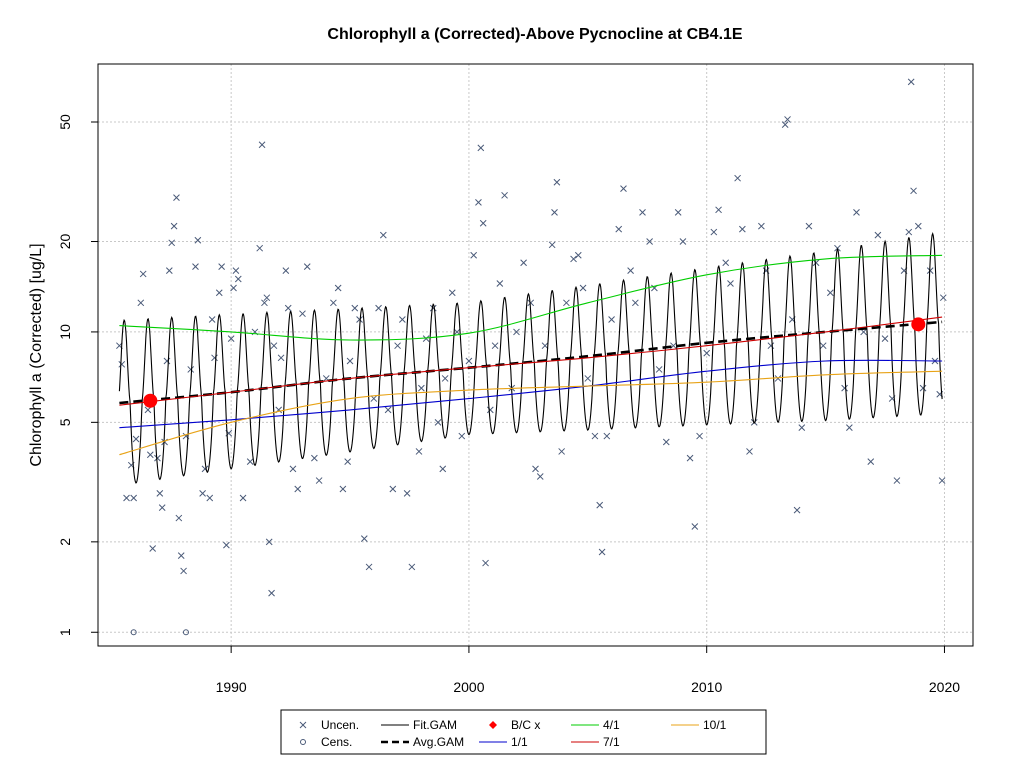  I want to click on y-axis-label: Chlorophyll a (Corrected) [ug/L], so click(36, 354).